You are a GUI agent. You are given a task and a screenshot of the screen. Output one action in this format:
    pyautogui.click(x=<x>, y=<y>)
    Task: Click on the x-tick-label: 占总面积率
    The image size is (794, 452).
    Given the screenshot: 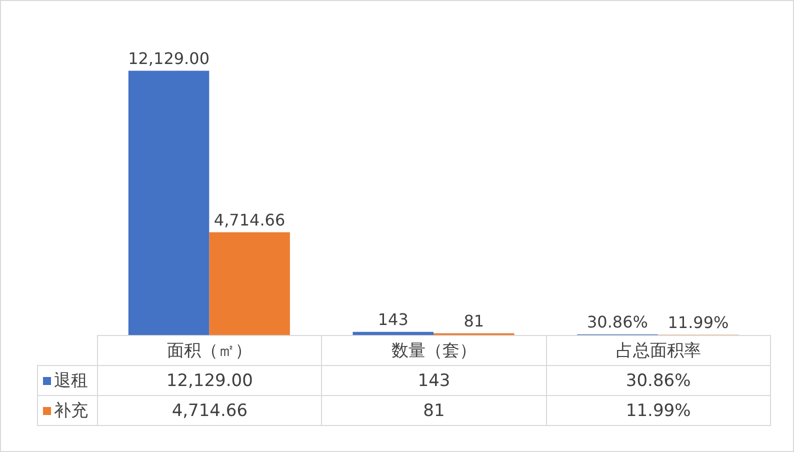 What is the action you would take?
    pyautogui.click(x=658, y=351)
    